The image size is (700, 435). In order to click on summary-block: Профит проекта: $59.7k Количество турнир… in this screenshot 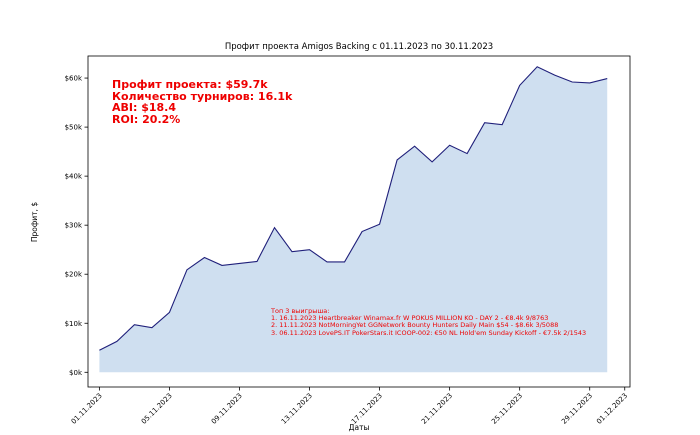, I will do `click(202, 102)`.